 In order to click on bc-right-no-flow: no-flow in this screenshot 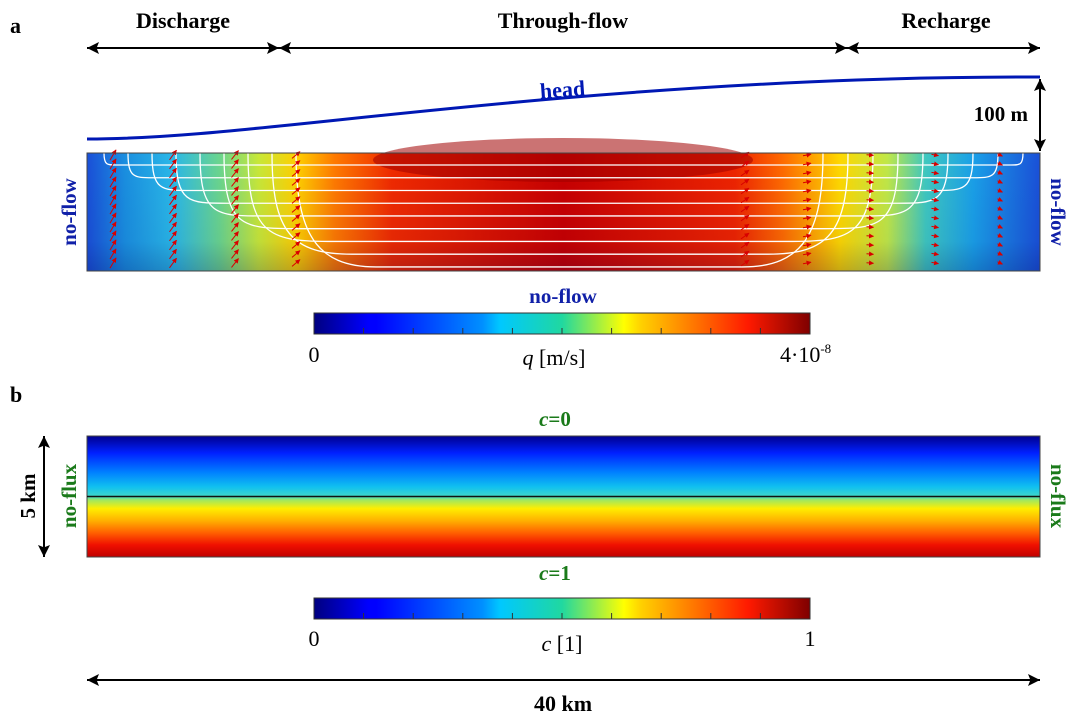, I will do `click(1056, 212)`.